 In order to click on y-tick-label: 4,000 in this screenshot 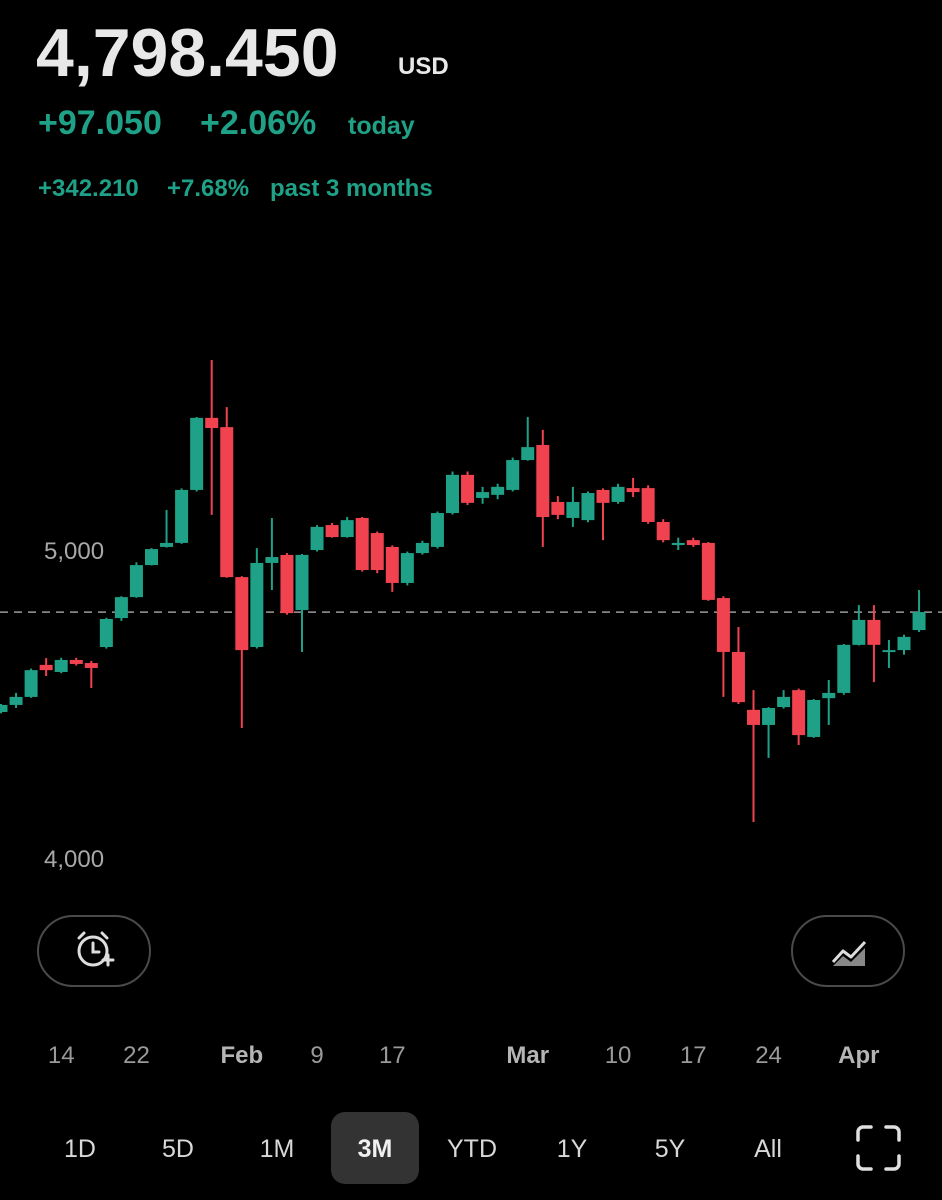, I will do `click(74, 859)`.